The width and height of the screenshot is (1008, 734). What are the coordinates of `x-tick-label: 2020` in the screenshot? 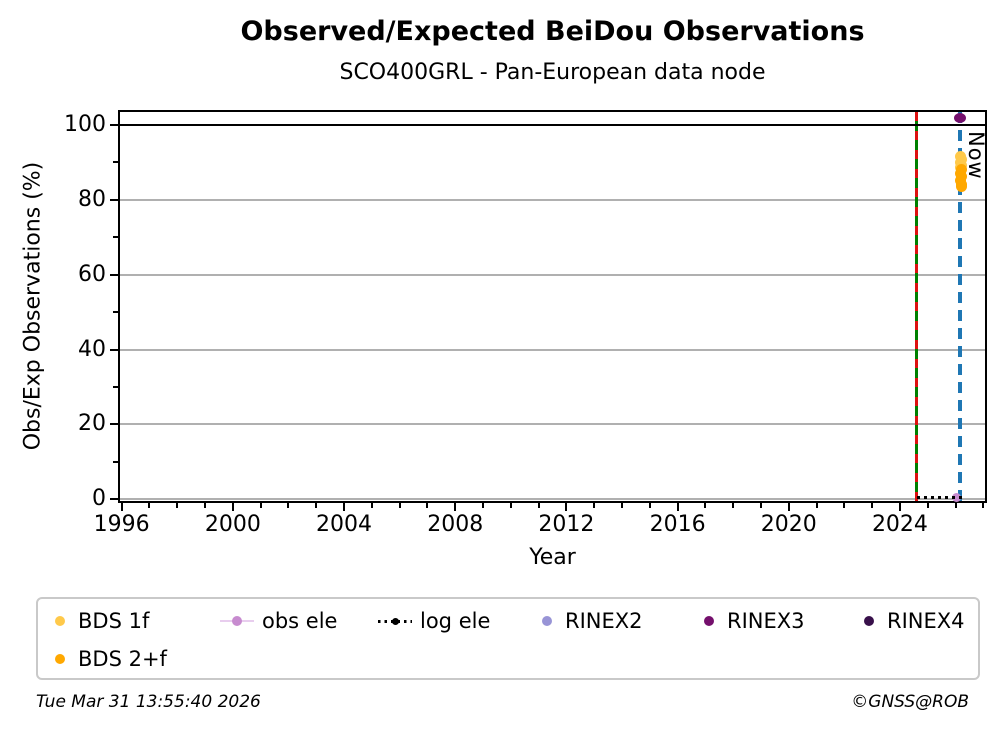 It's located at (788, 524).